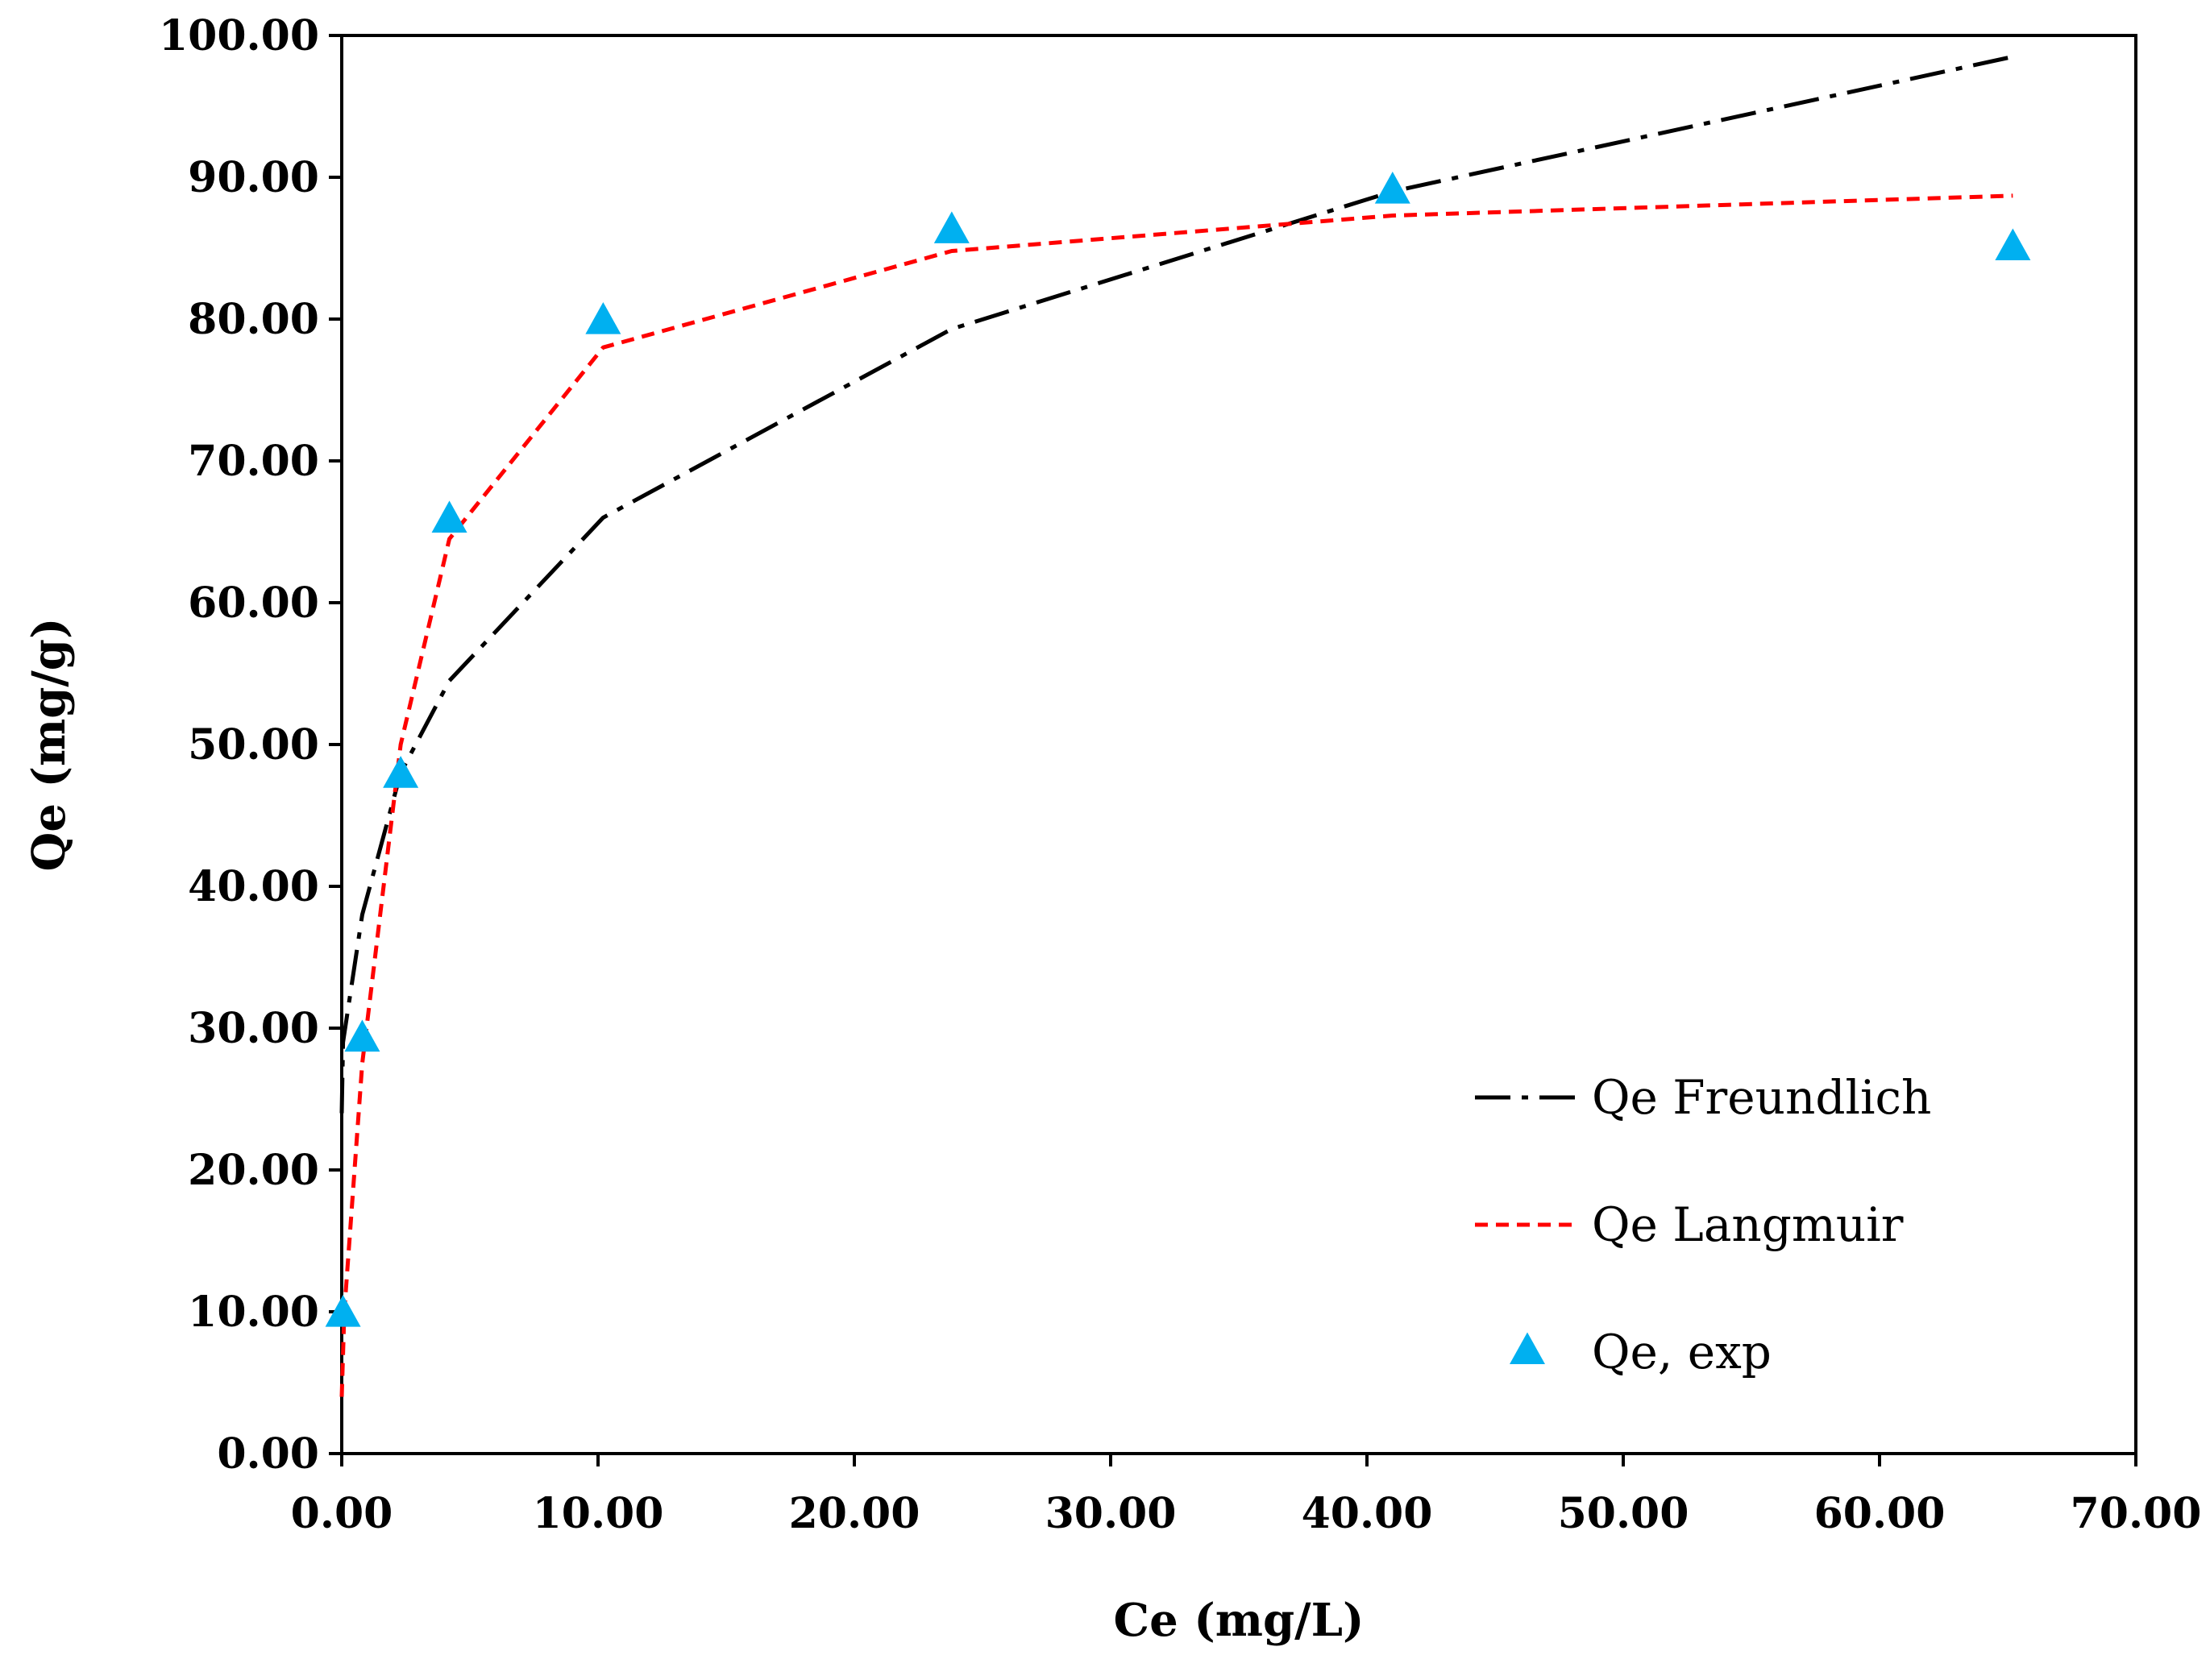 This screenshot has width=2210, height=1680. Describe the element at coordinates (254, 462) in the screenshot. I see `y-tick-label: 70.00` at that location.